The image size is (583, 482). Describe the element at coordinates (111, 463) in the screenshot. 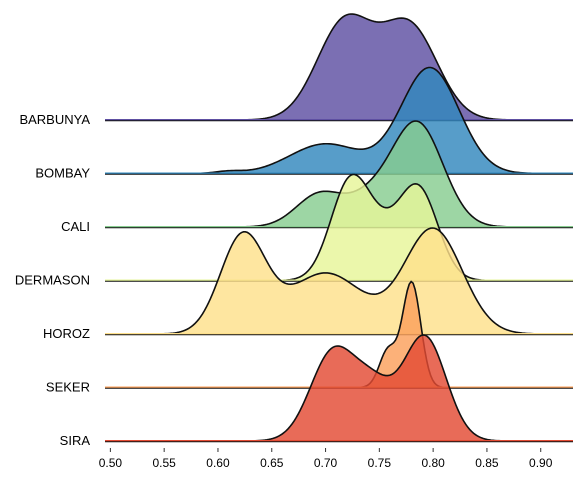

I see `x-tick-label: 0.50` at that location.